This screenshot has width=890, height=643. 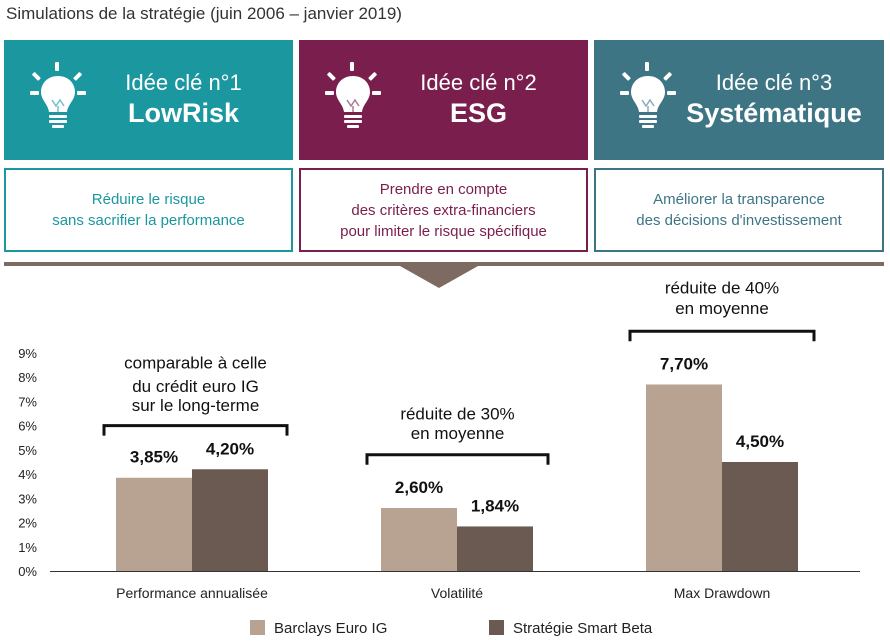 What do you see at coordinates (27, 377) in the screenshot?
I see `y-tick-label: 8%` at bounding box center [27, 377].